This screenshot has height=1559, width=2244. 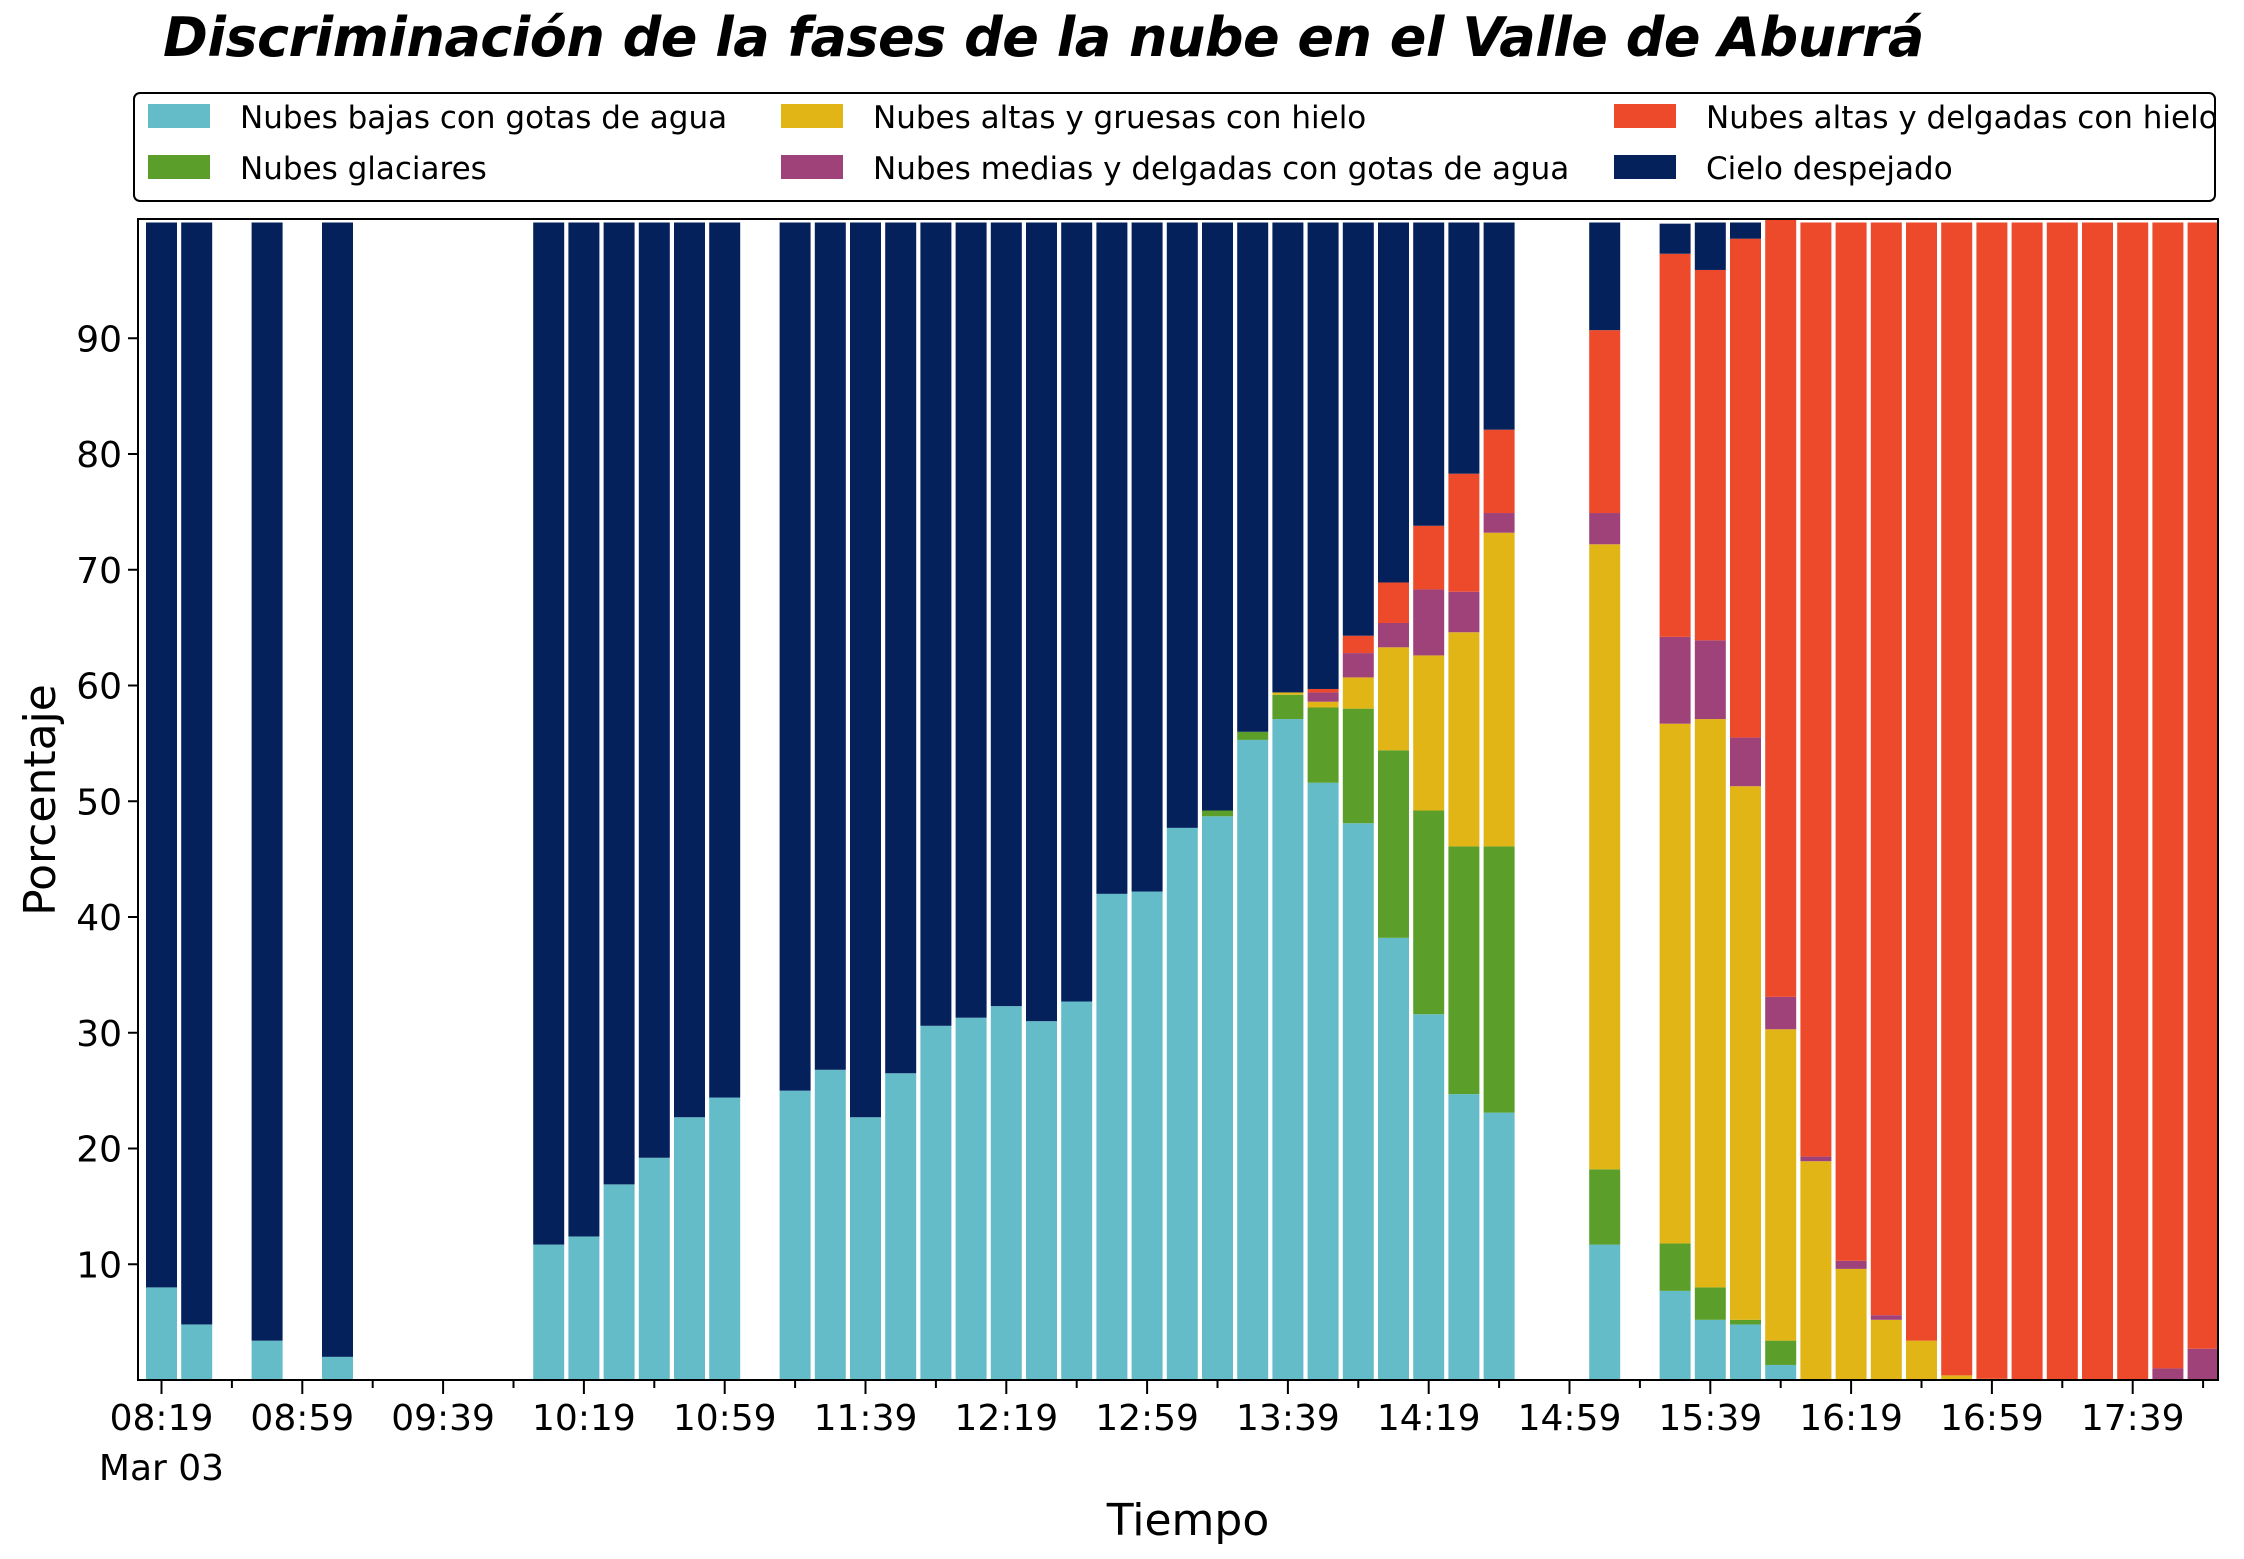 I want to click on x-tick-label-4: 10:59, so click(x=725, y=1418).